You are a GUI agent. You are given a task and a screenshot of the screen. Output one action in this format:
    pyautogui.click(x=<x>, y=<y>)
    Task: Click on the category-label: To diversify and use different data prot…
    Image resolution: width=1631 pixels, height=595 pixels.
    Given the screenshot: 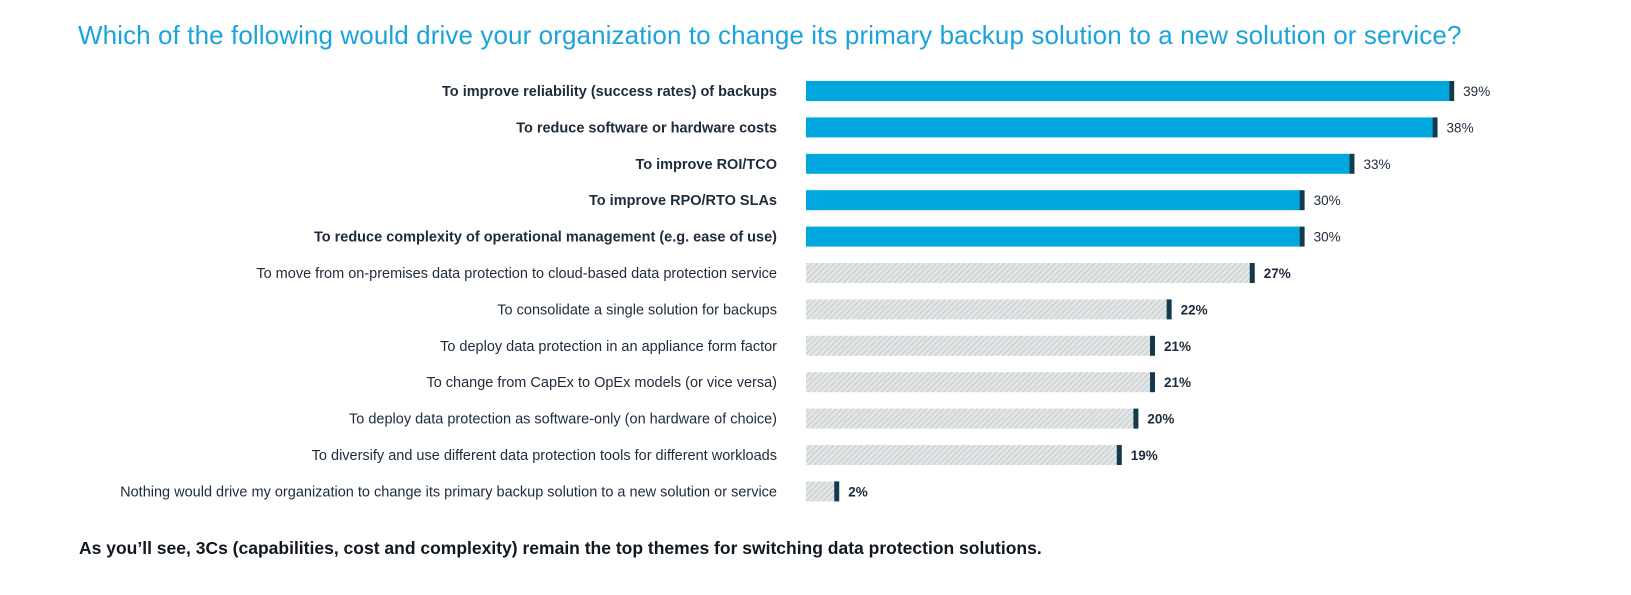 What is the action you would take?
    pyautogui.click(x=544, y=456)
    